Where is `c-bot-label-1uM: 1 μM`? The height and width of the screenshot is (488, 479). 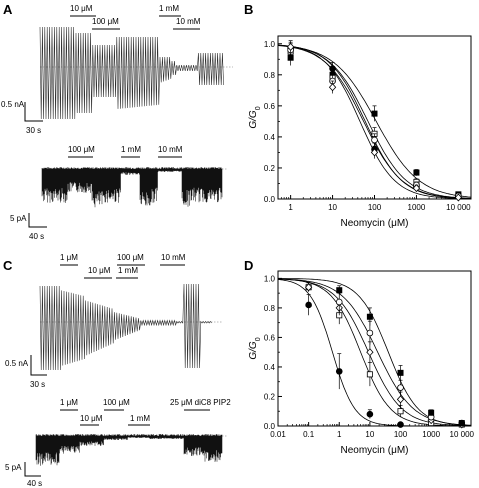 c-bot-label-1uM: 1 μM is located at coordinates (69, 402).